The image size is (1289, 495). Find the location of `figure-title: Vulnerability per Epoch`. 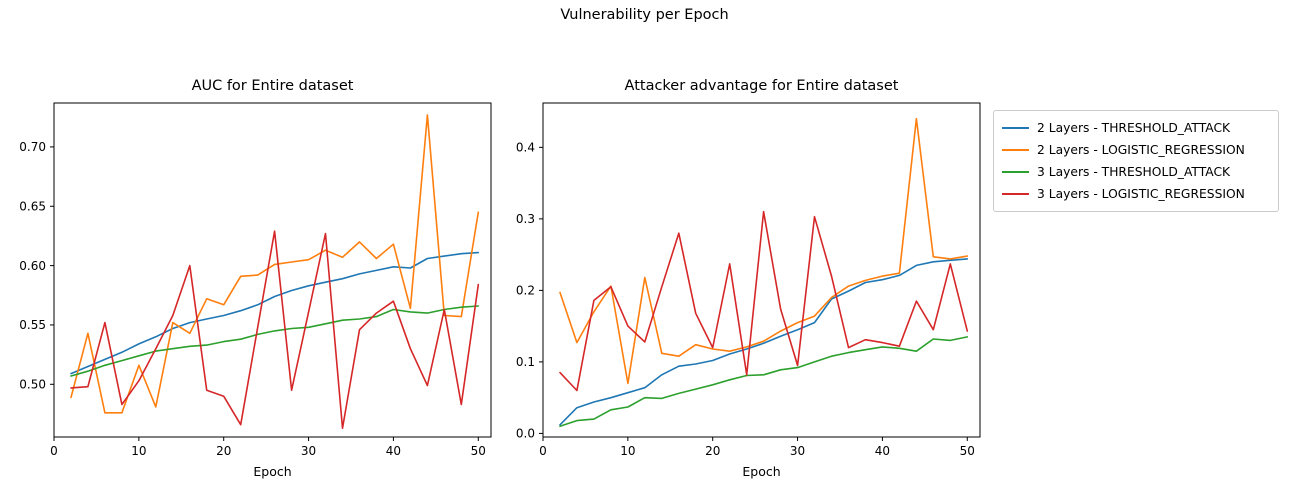

figure-title: Vulnerability per Epoch is located at coordinates (644, 15).